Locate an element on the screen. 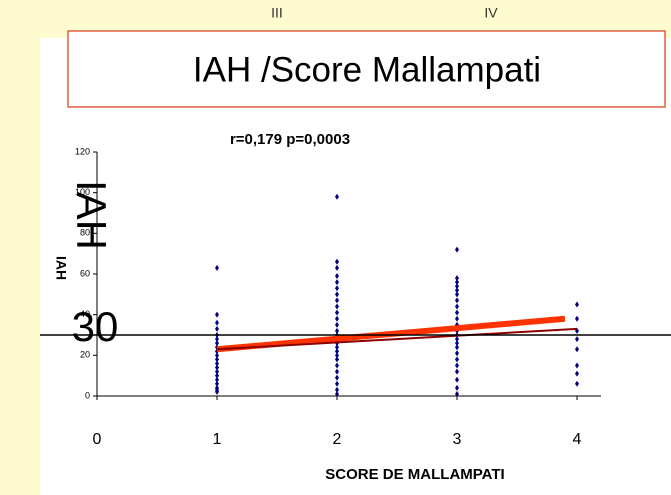 The width and height of the screenshot is (671, 495). y-axis-title: IAH is located at coordinates (61, 268).